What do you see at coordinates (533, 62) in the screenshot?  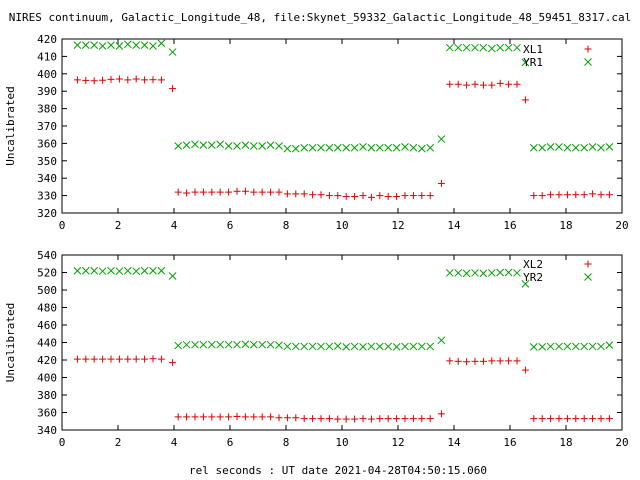 I see `legend-label-yr1: YR1` at bounding box center [533, 62].